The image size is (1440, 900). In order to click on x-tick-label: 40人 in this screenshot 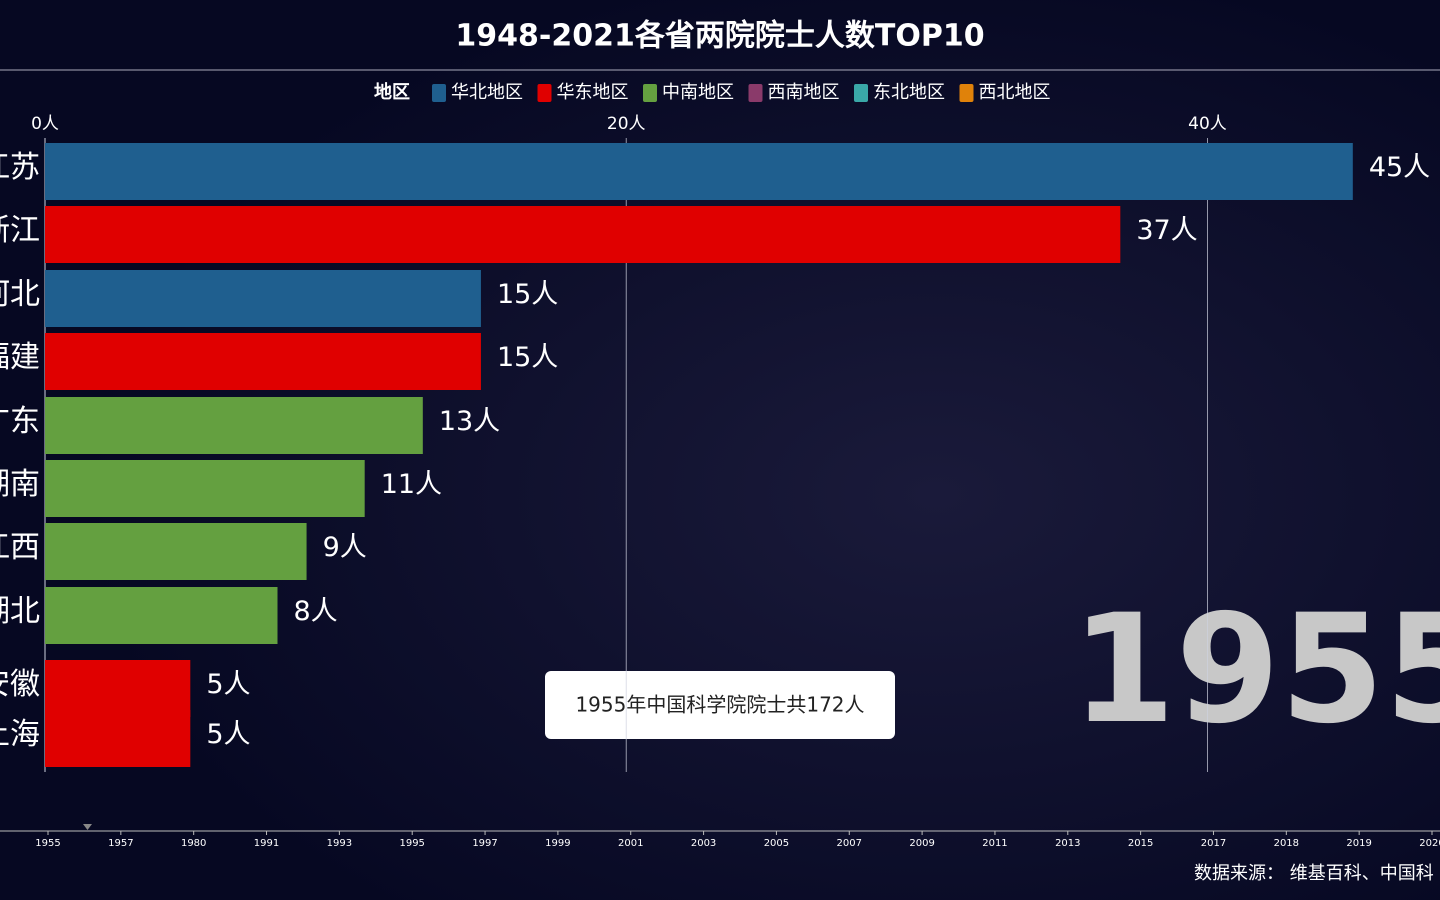, I will do `click(1207, 124)`.